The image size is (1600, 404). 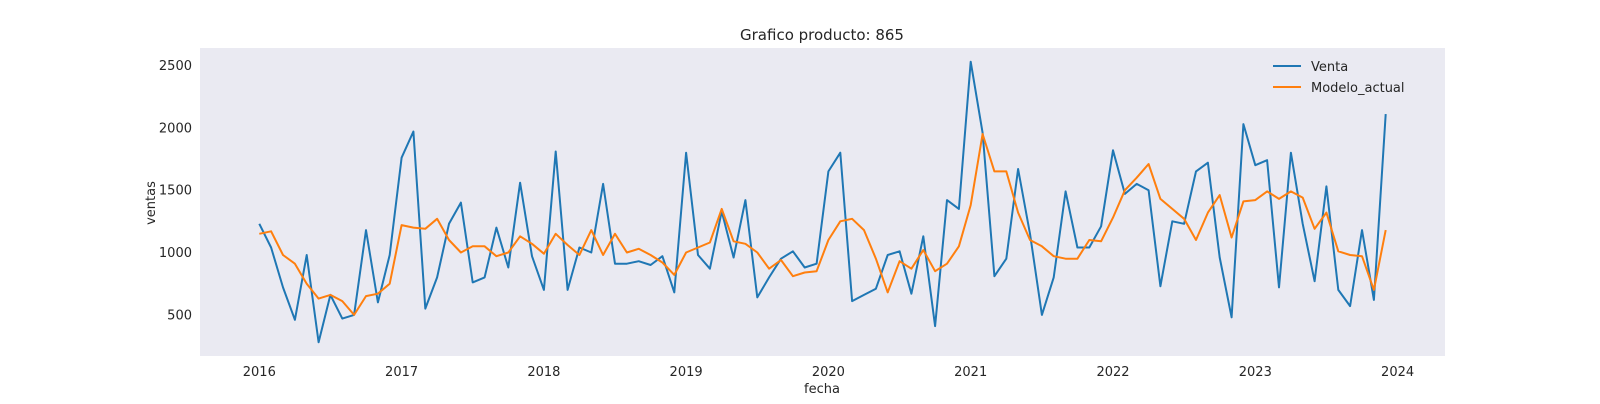 I want to click on y-tick-label: 1500, so click(x=175, y=191).